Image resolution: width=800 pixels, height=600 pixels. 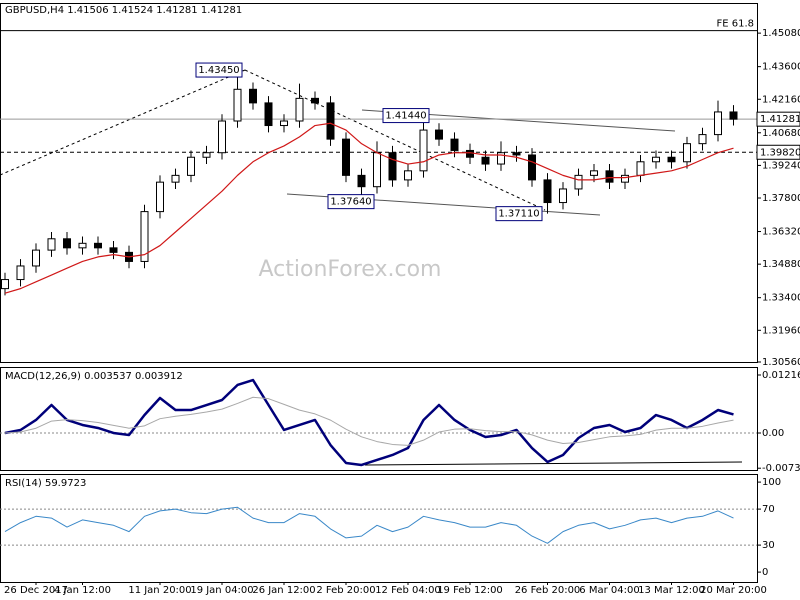 I want to click on y-tick-label: 1.30560, so click(x=781, y=362).